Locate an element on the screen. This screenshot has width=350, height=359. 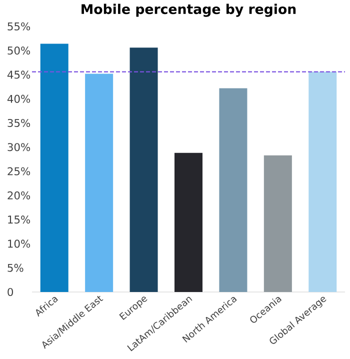
chart-title: Mobile percentage by region is located at coordinates (189, 10).